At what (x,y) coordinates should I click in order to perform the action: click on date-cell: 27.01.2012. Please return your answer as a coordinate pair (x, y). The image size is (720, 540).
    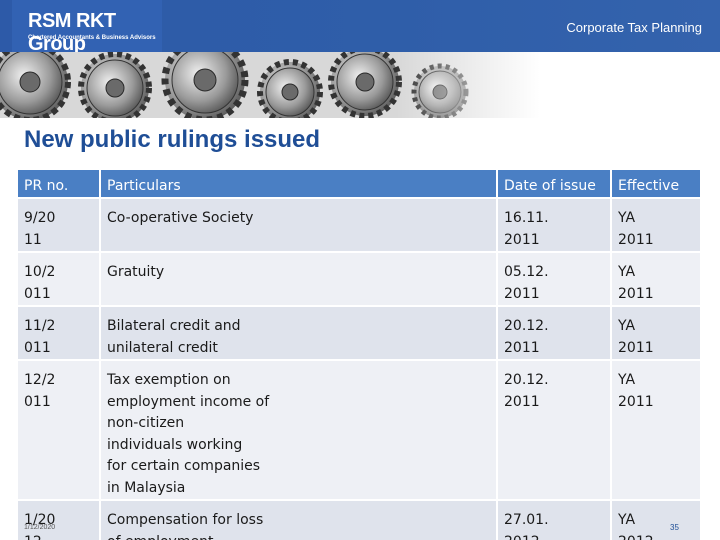
    Looking at the image, I should click on (554, 519).